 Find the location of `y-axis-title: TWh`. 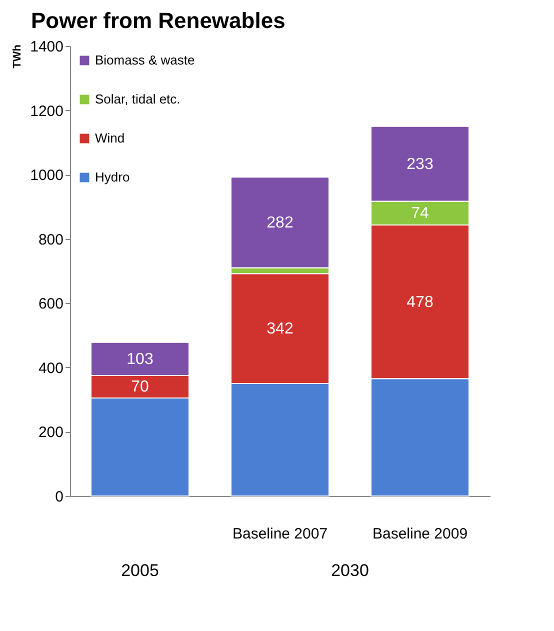

y-axis-title: TWh is located at coordinates (18, 56).